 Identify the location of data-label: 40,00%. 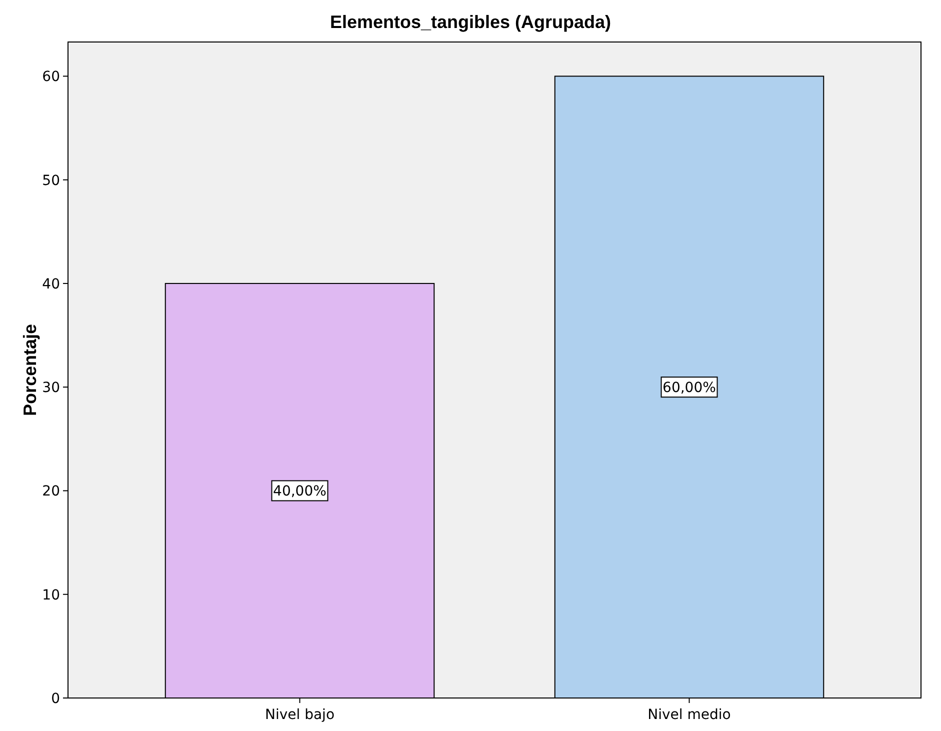
(299, 492).